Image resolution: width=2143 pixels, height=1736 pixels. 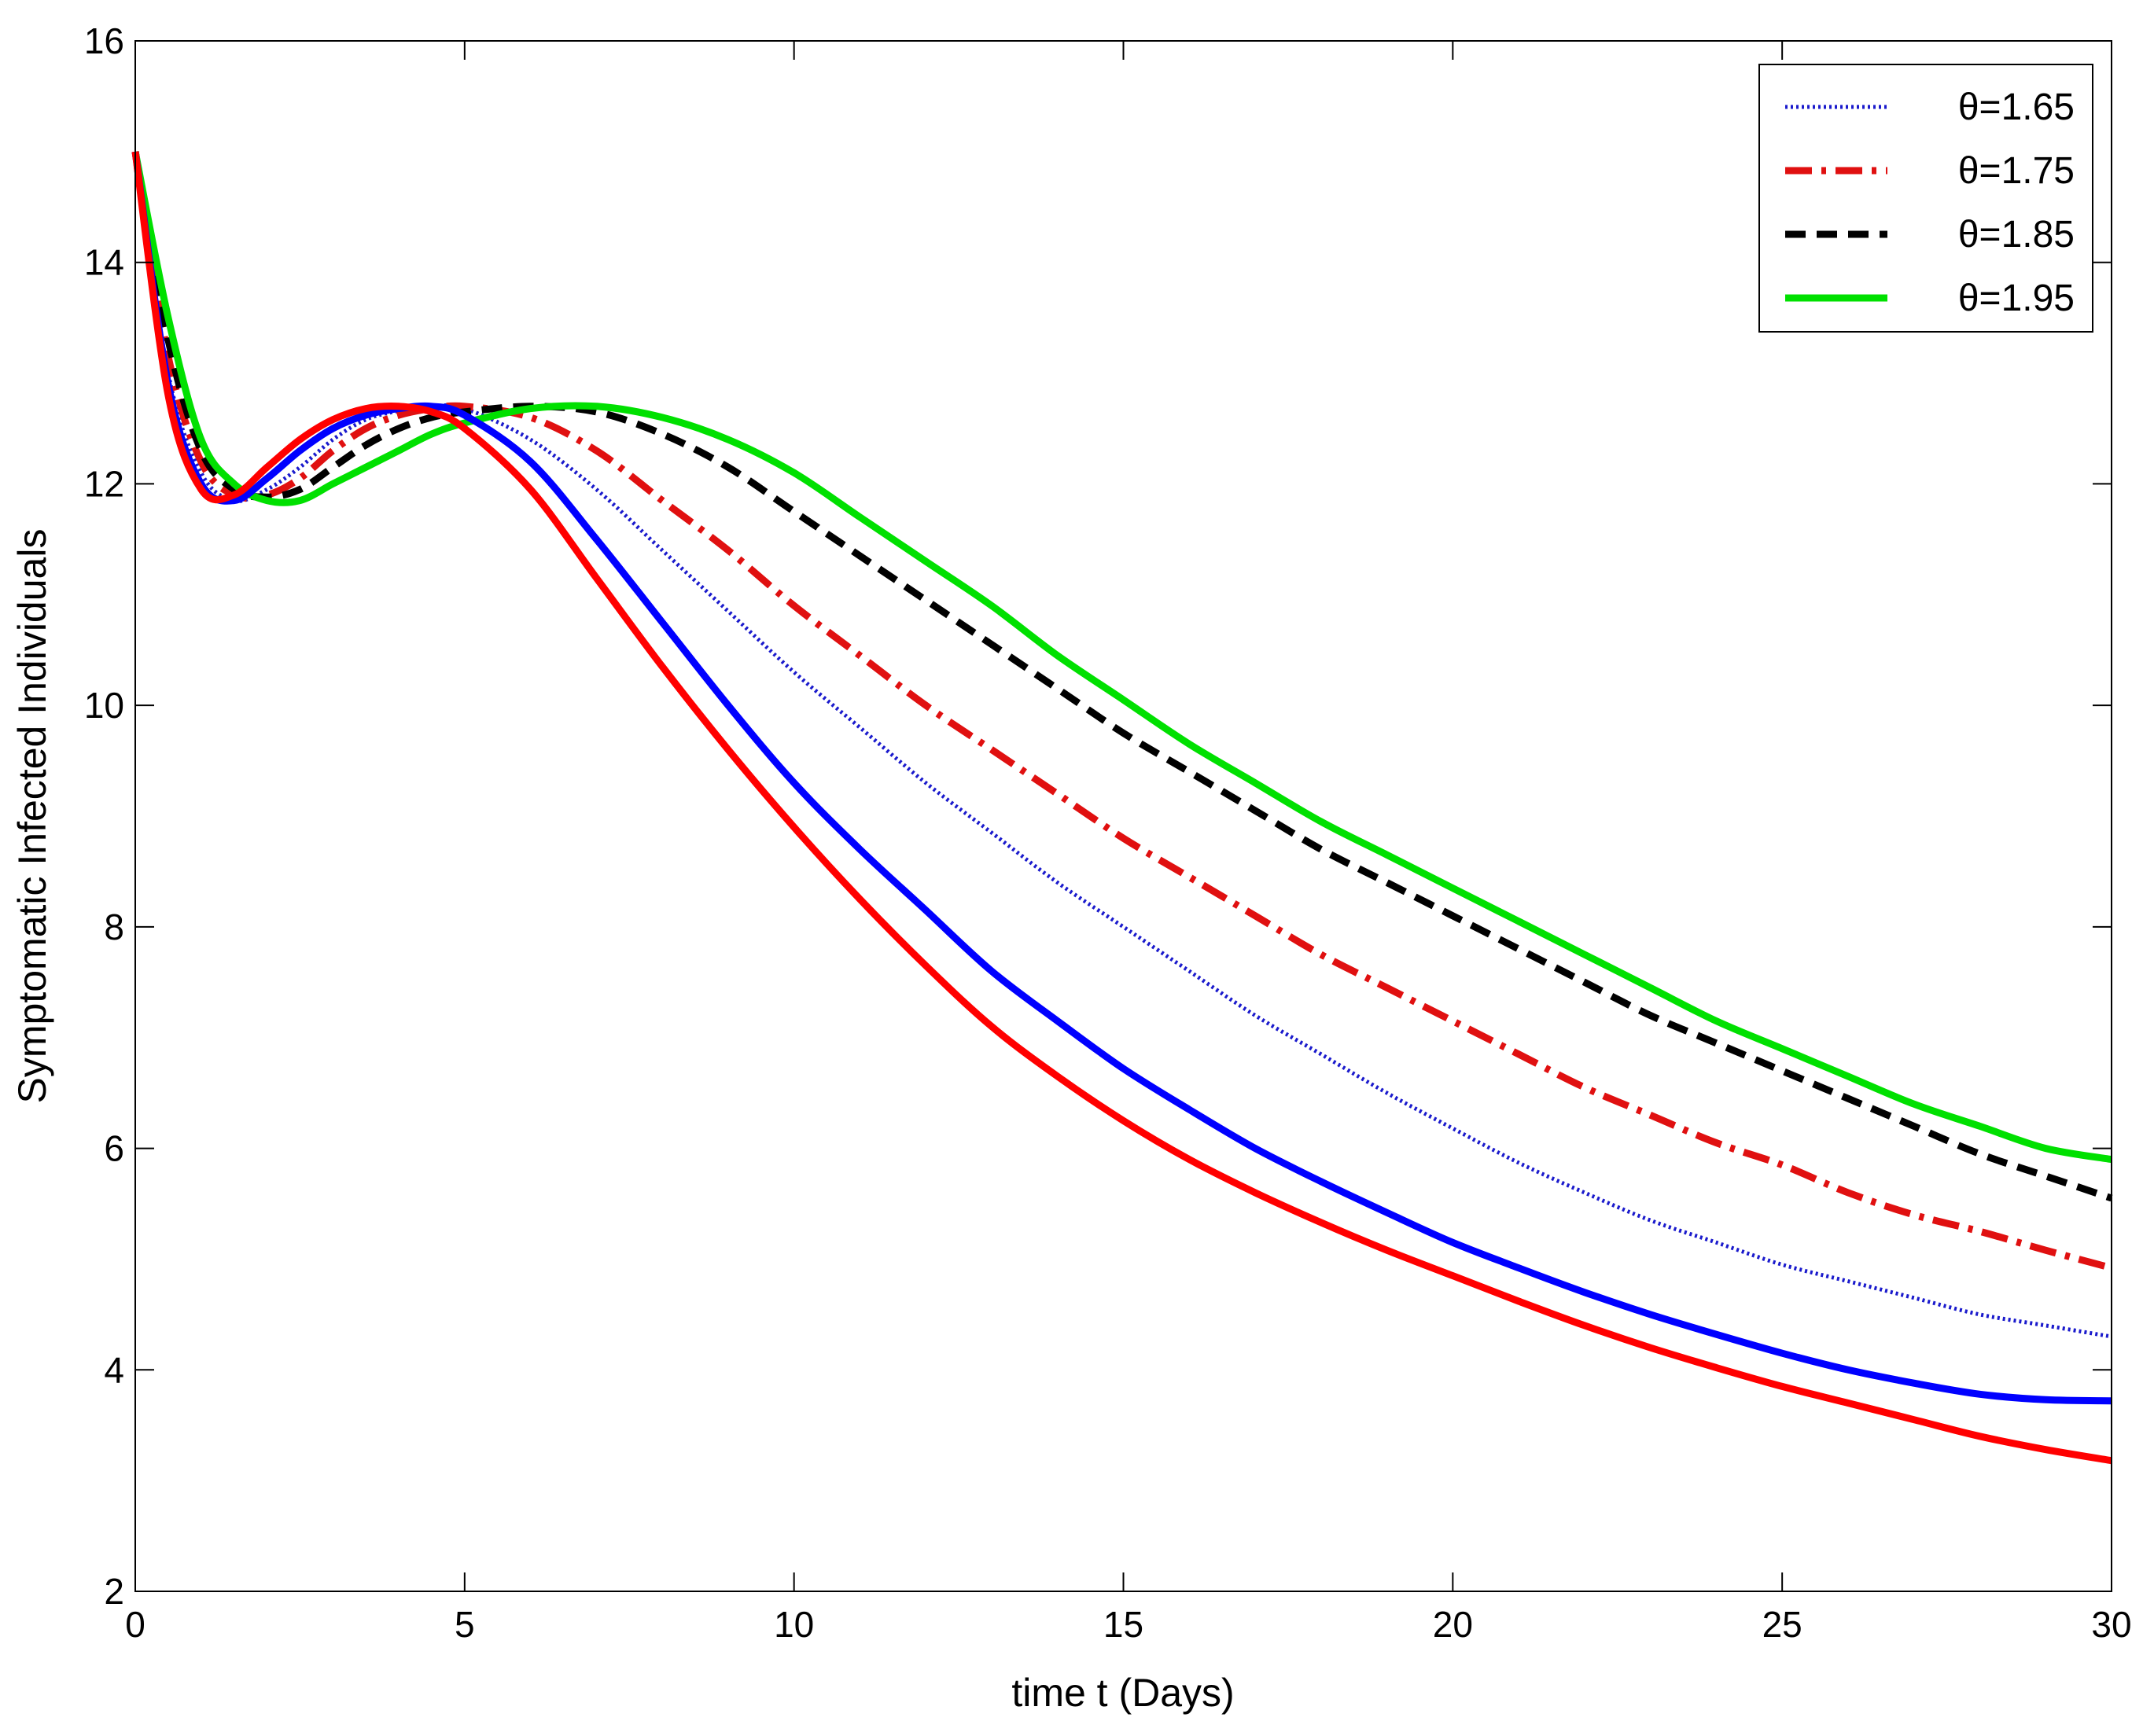 I want to click on y-axis-label: Symptomatic Infected Individuals, so click(x=32, y=817).